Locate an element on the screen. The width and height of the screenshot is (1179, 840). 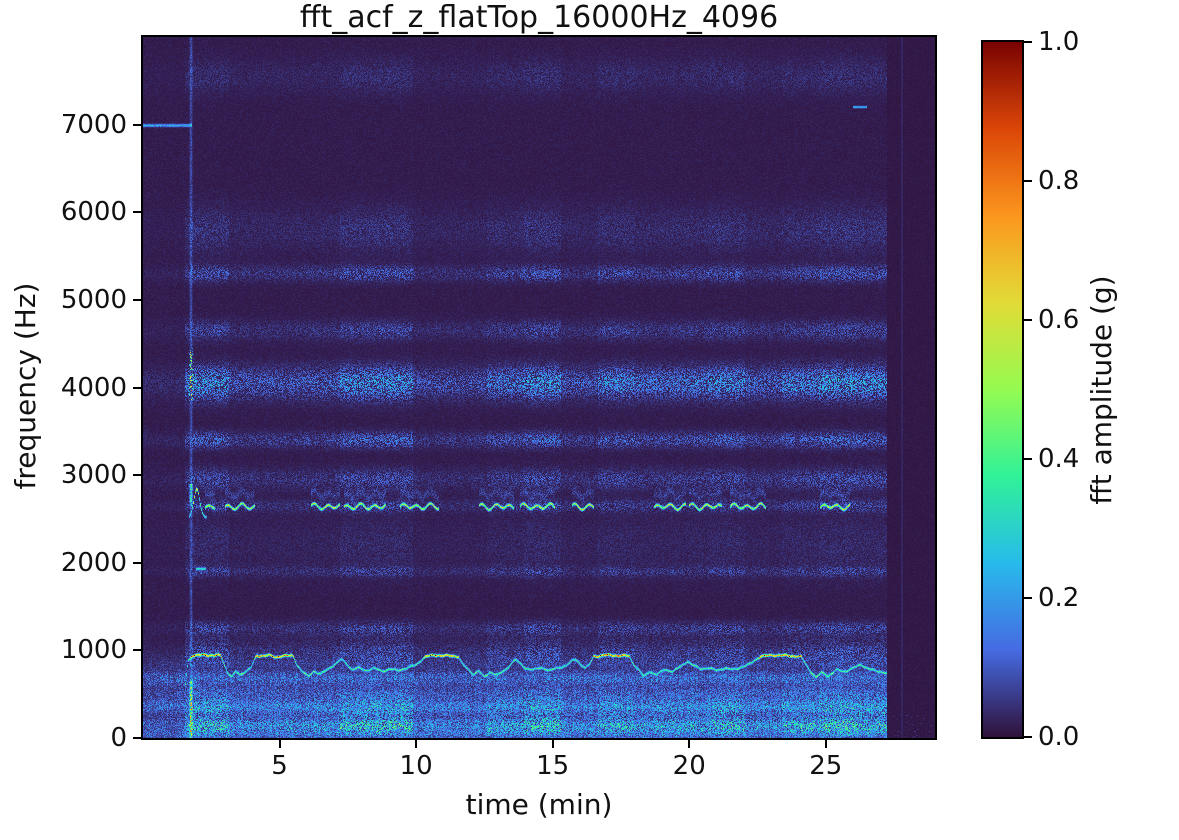
colorbar-tick-label: 0.4 is located at coordinates (1059, 459).